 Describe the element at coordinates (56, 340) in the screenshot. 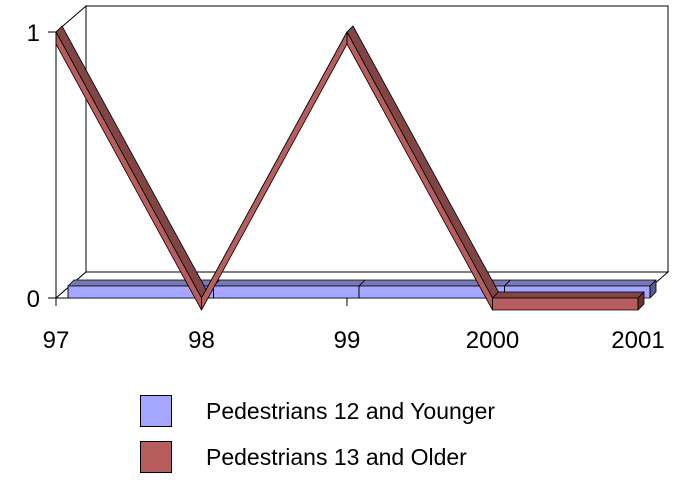

I see `x-tick-label-97: 97` at that location.